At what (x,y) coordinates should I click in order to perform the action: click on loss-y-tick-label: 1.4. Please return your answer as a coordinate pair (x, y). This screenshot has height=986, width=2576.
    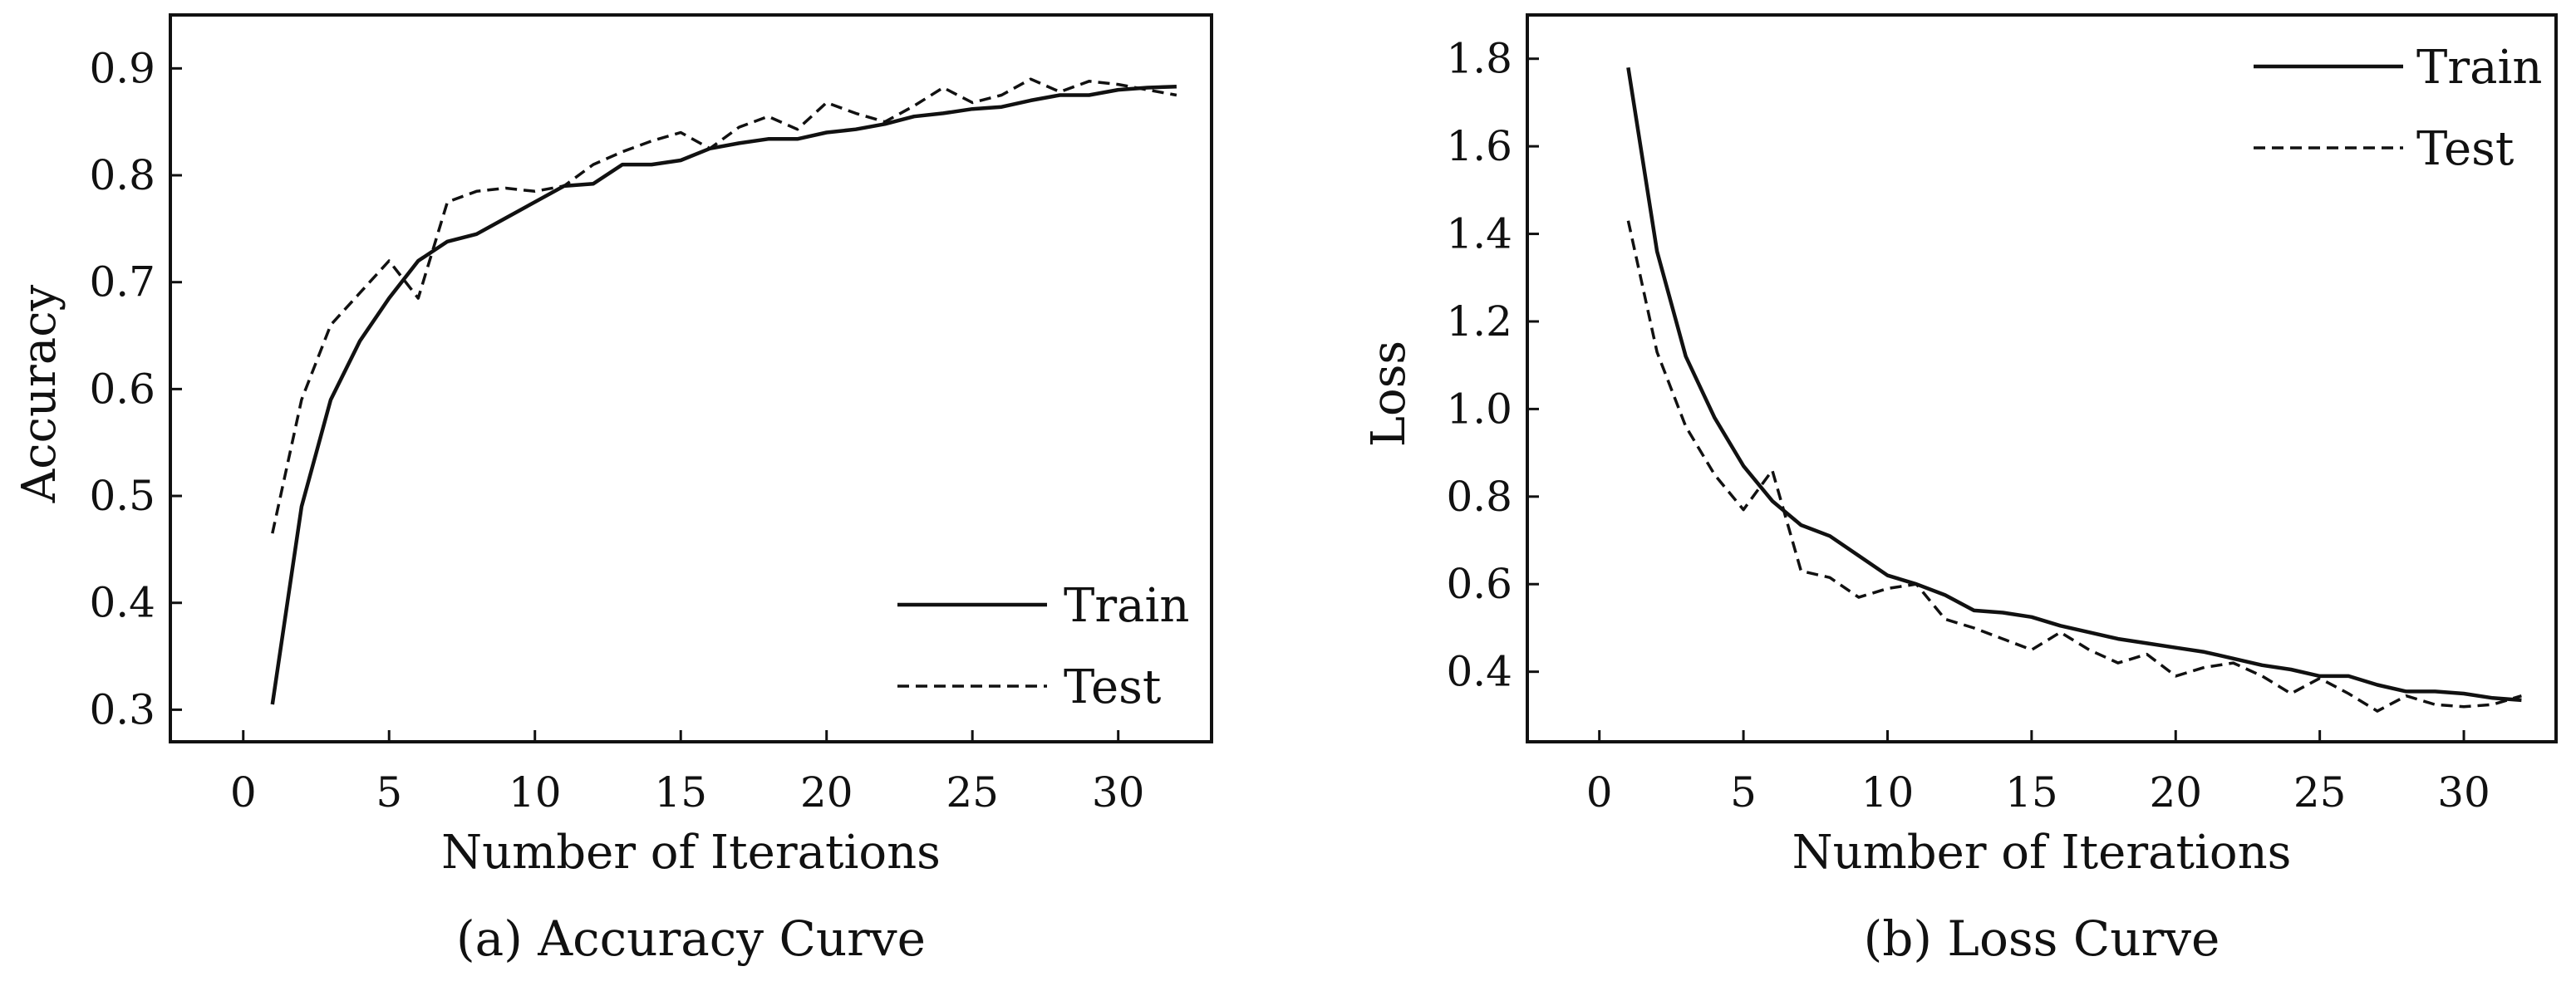
    Looking at the image, I should click on (1479, 234).